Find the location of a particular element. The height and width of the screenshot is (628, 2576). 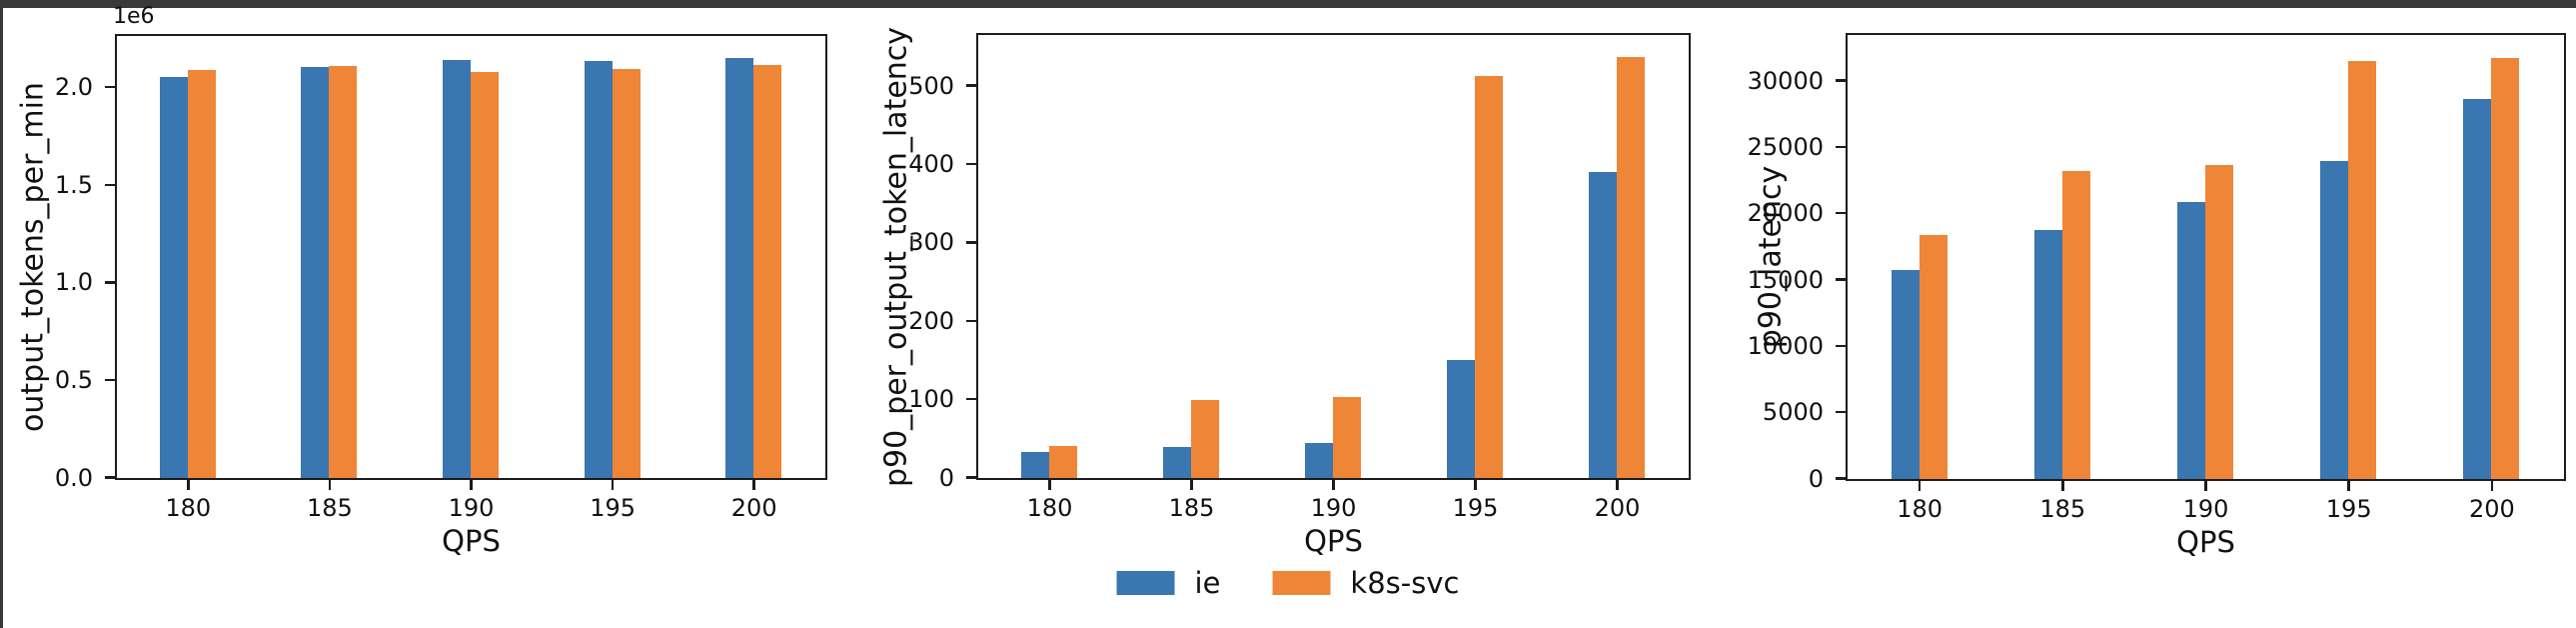

y-tick-label: 500 is located at coordinates (931, 85).